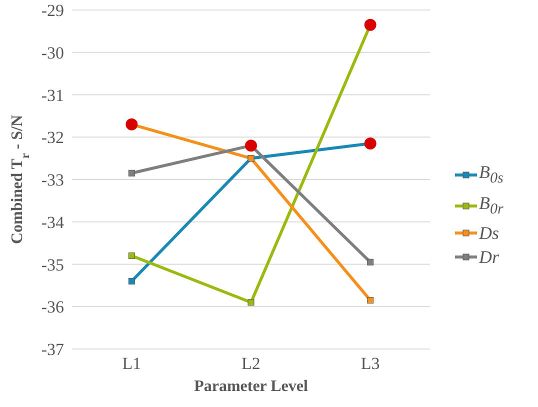 This screenshot has width=538, height=407. What do you see at coordinates (251, 364) in the screenshot?
I see `x-tick-label: L2` at bounding box center [251, 364].